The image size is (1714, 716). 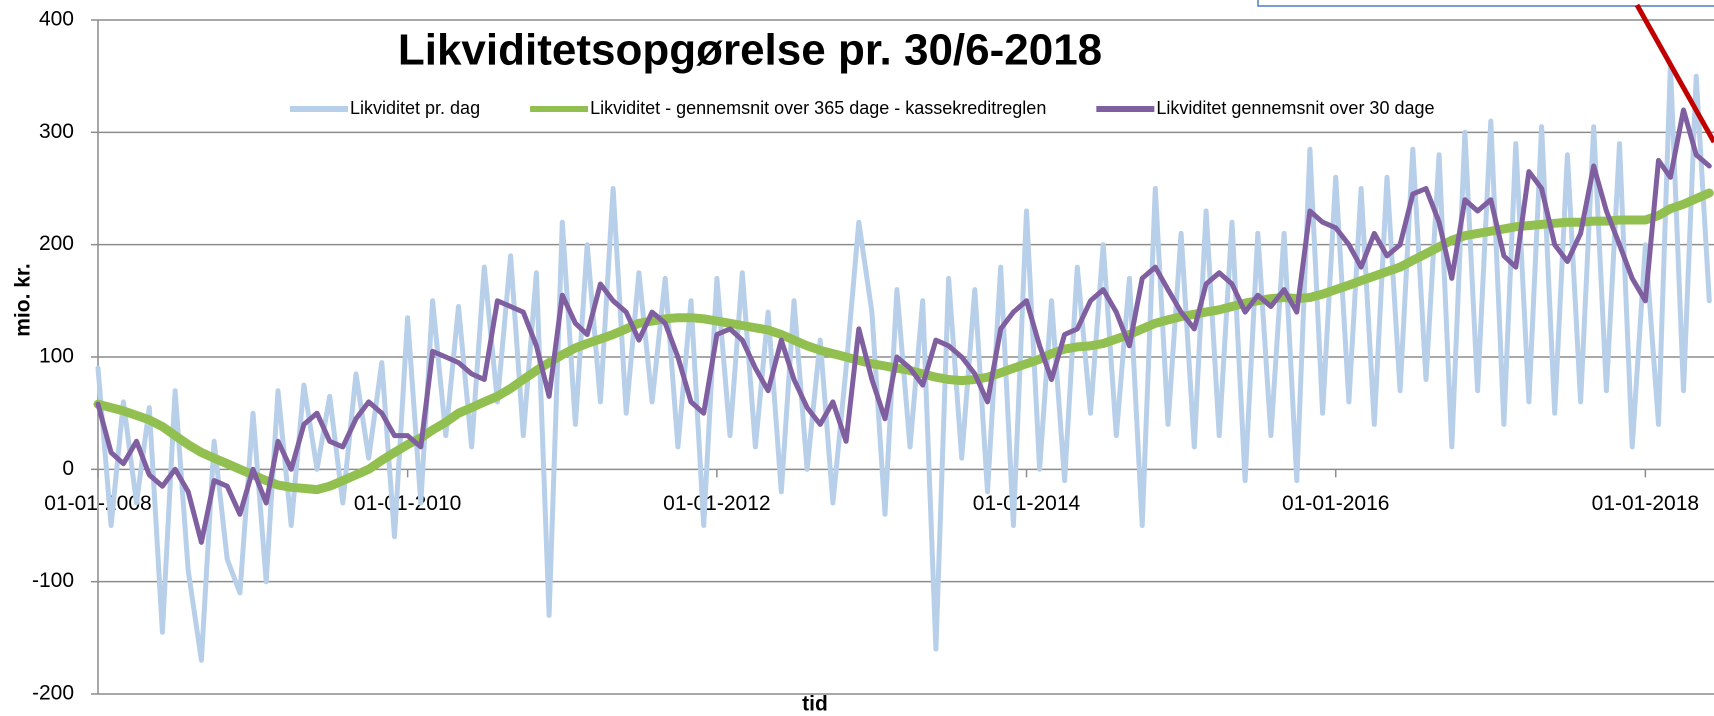 I want to click on y-tick-label: 0, so click(x=68, y=468).